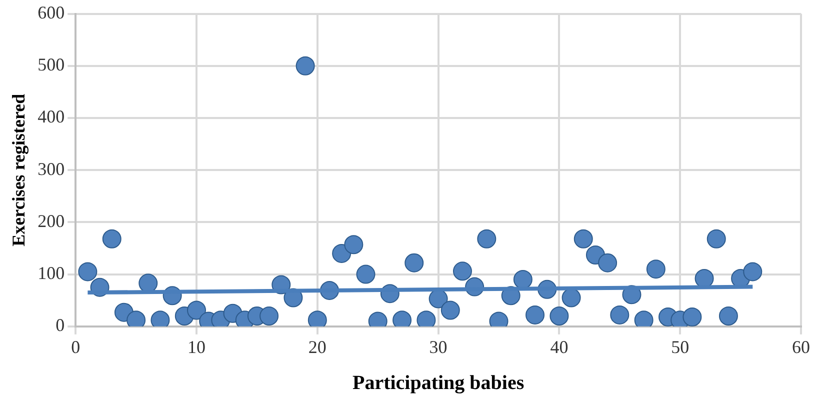 Image resolution: width=816 pixels, height=405 pixels. Describe the element at coordinates (51, 168) in the screenshot. I see `y-tick-label: 300` at that location.